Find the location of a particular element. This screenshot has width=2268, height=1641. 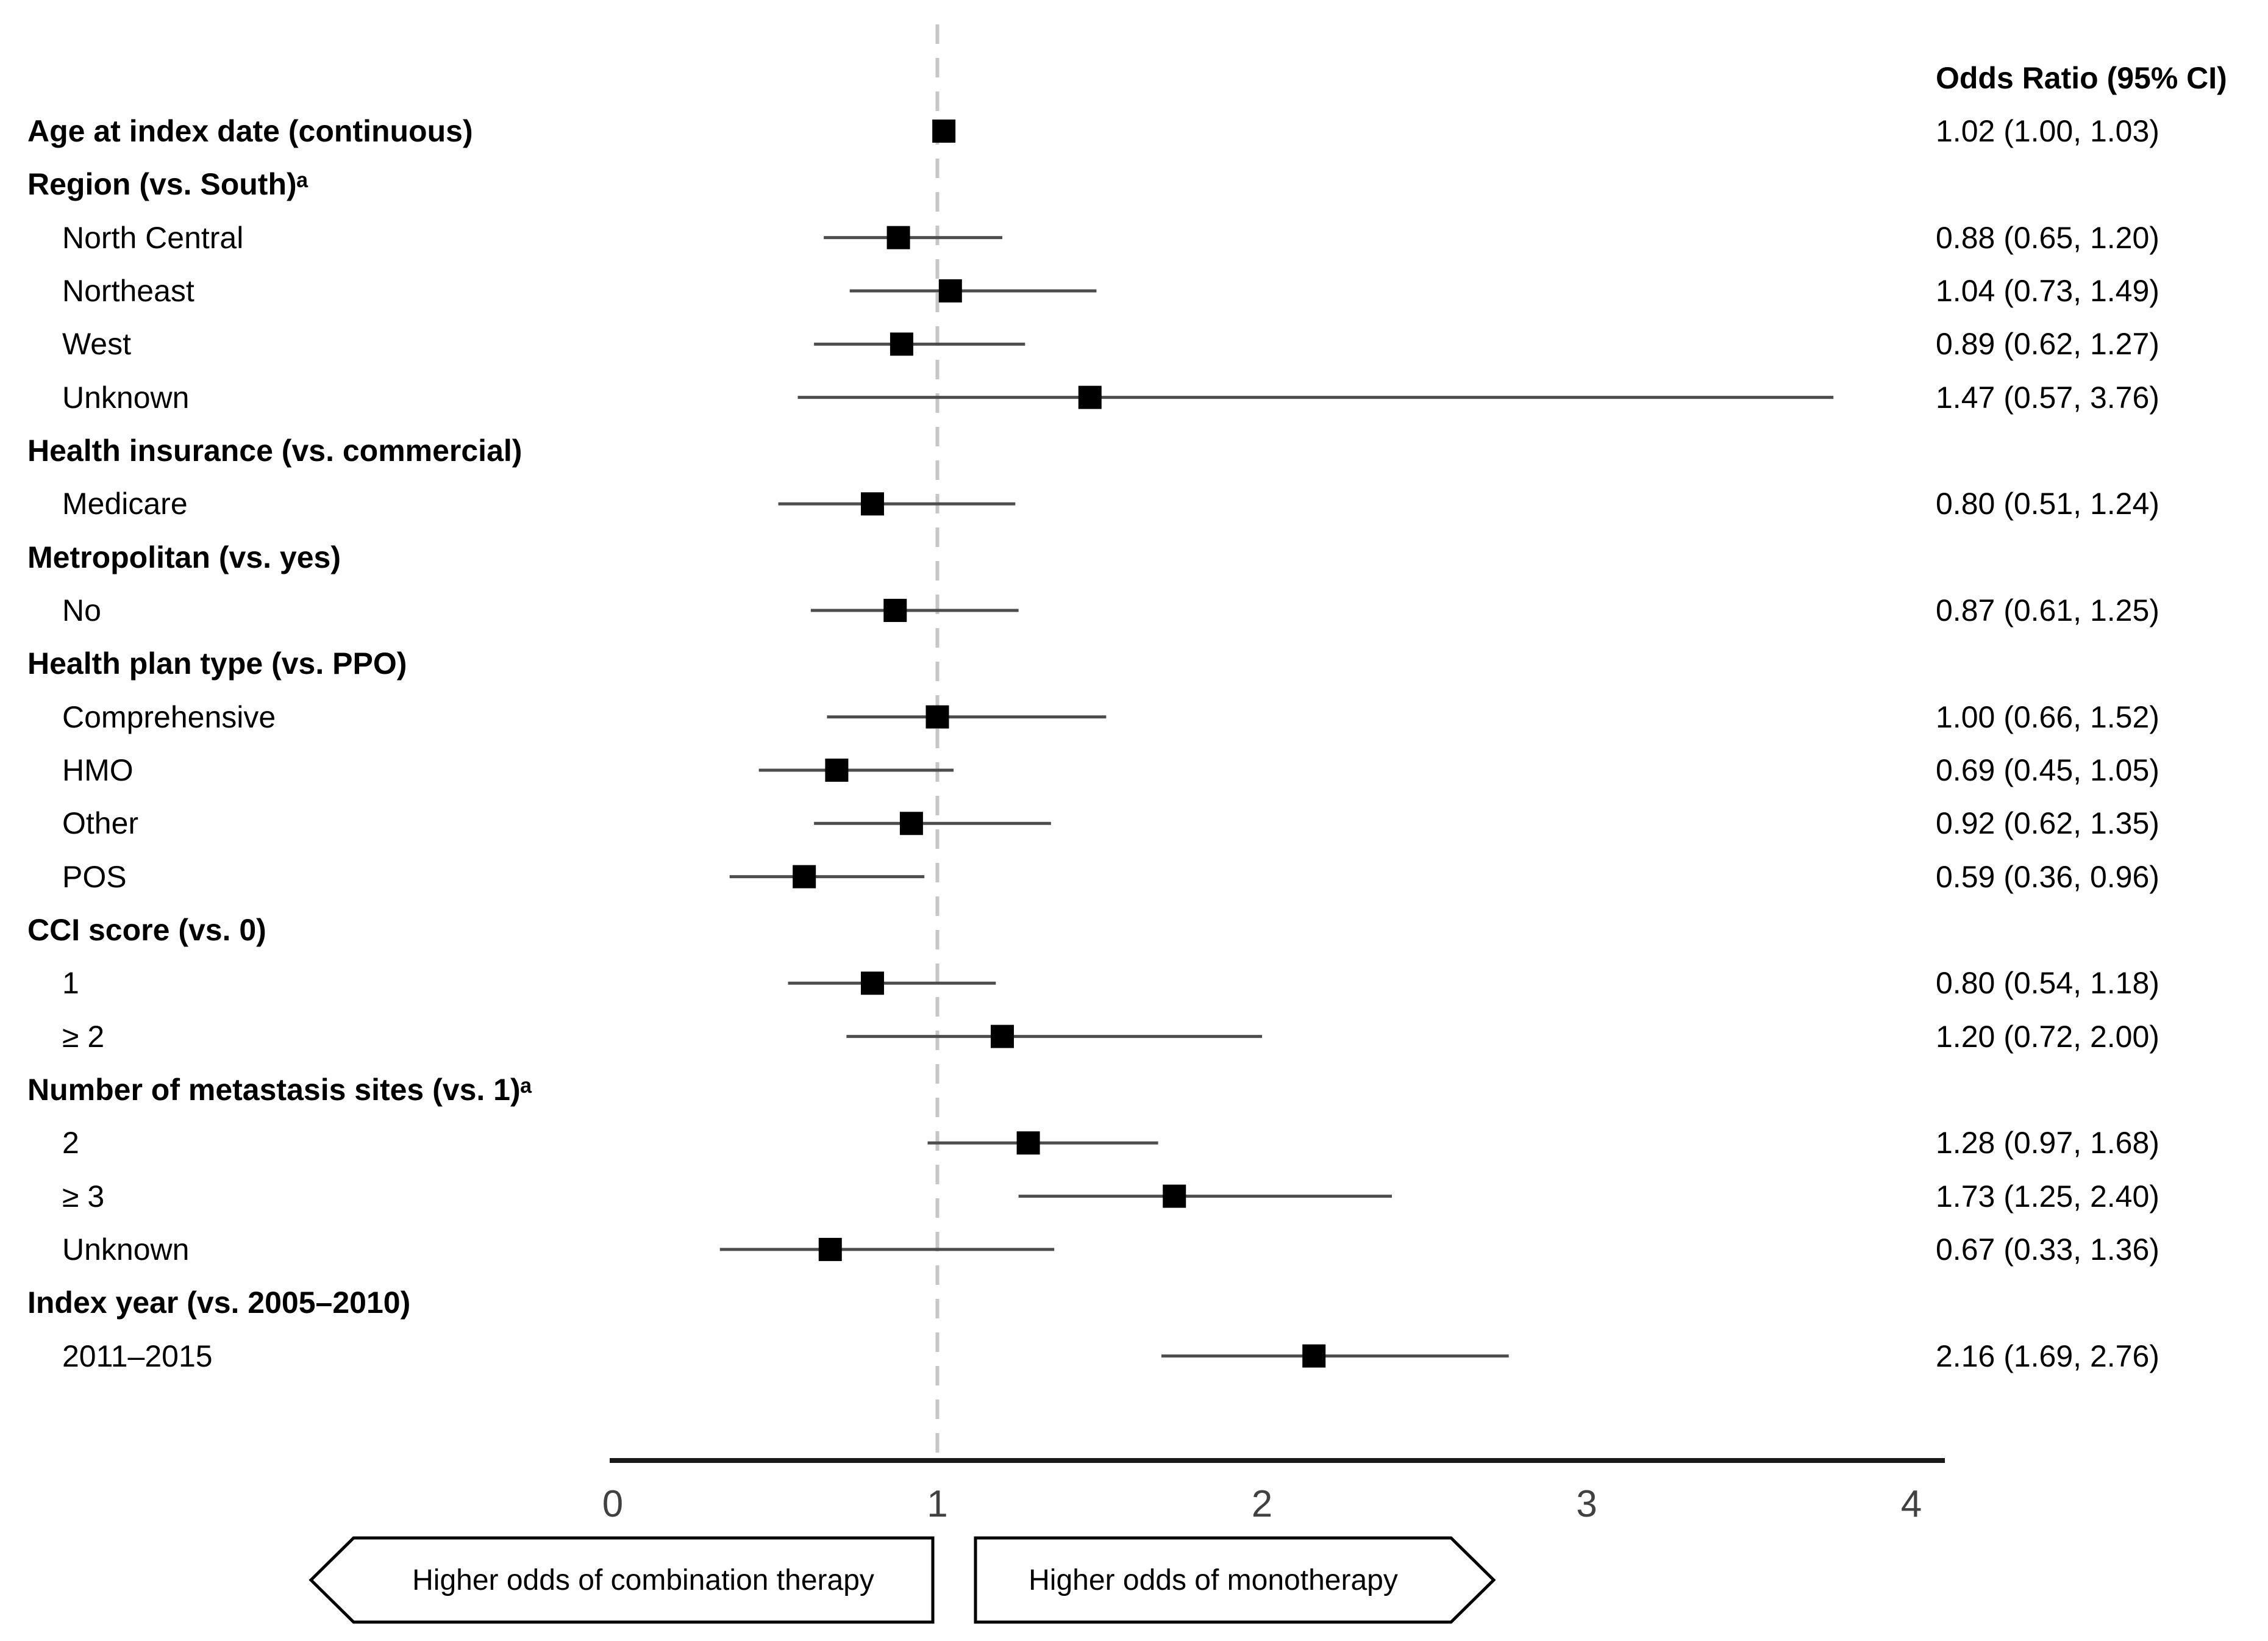

or-value: 0.88 (0.65, 1.20) is located at coordinates (2047, 237).